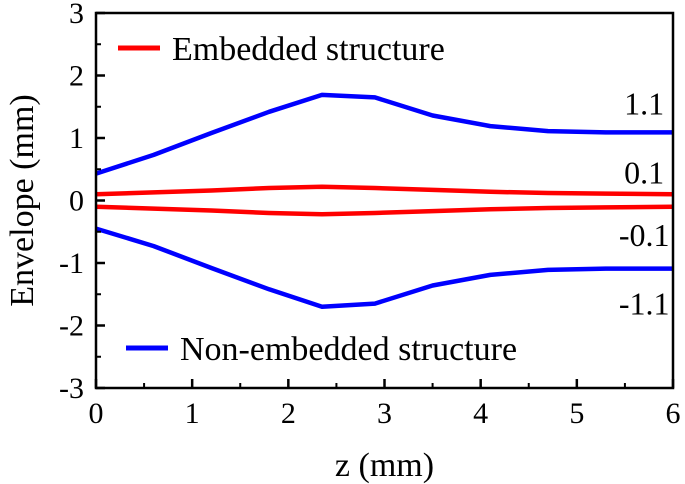 Image resolution: width=685 pixels, height=484 pixels. What do you see at coordinates (480, 413) in the screenshot?
I see `x-tick-label: 4` at bounding box center [480, 413].